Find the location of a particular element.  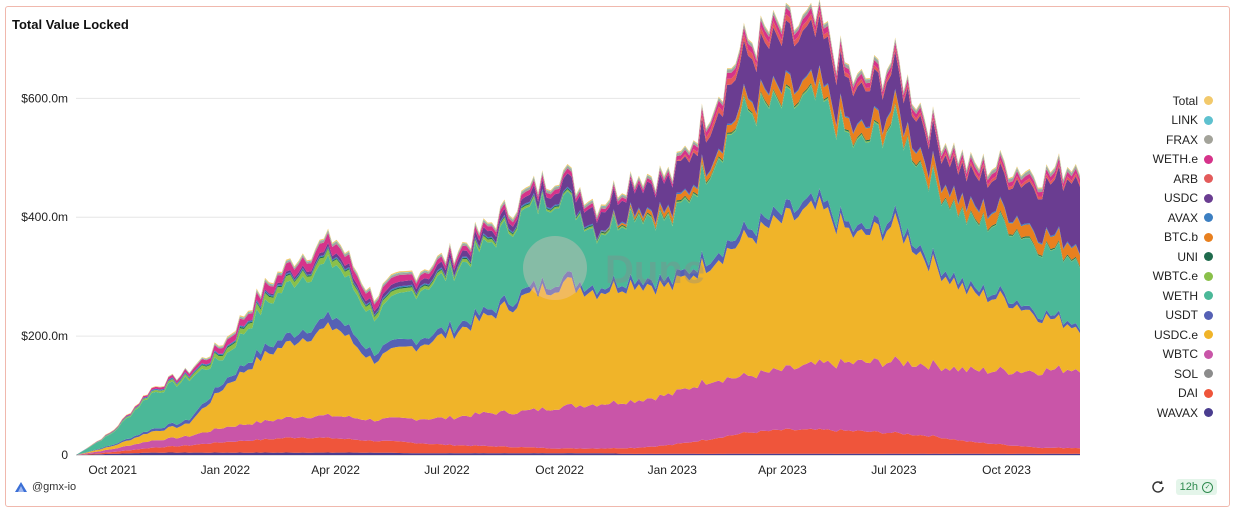

x-tick-label: Jan 2022 is located at coordinates (226, 470).